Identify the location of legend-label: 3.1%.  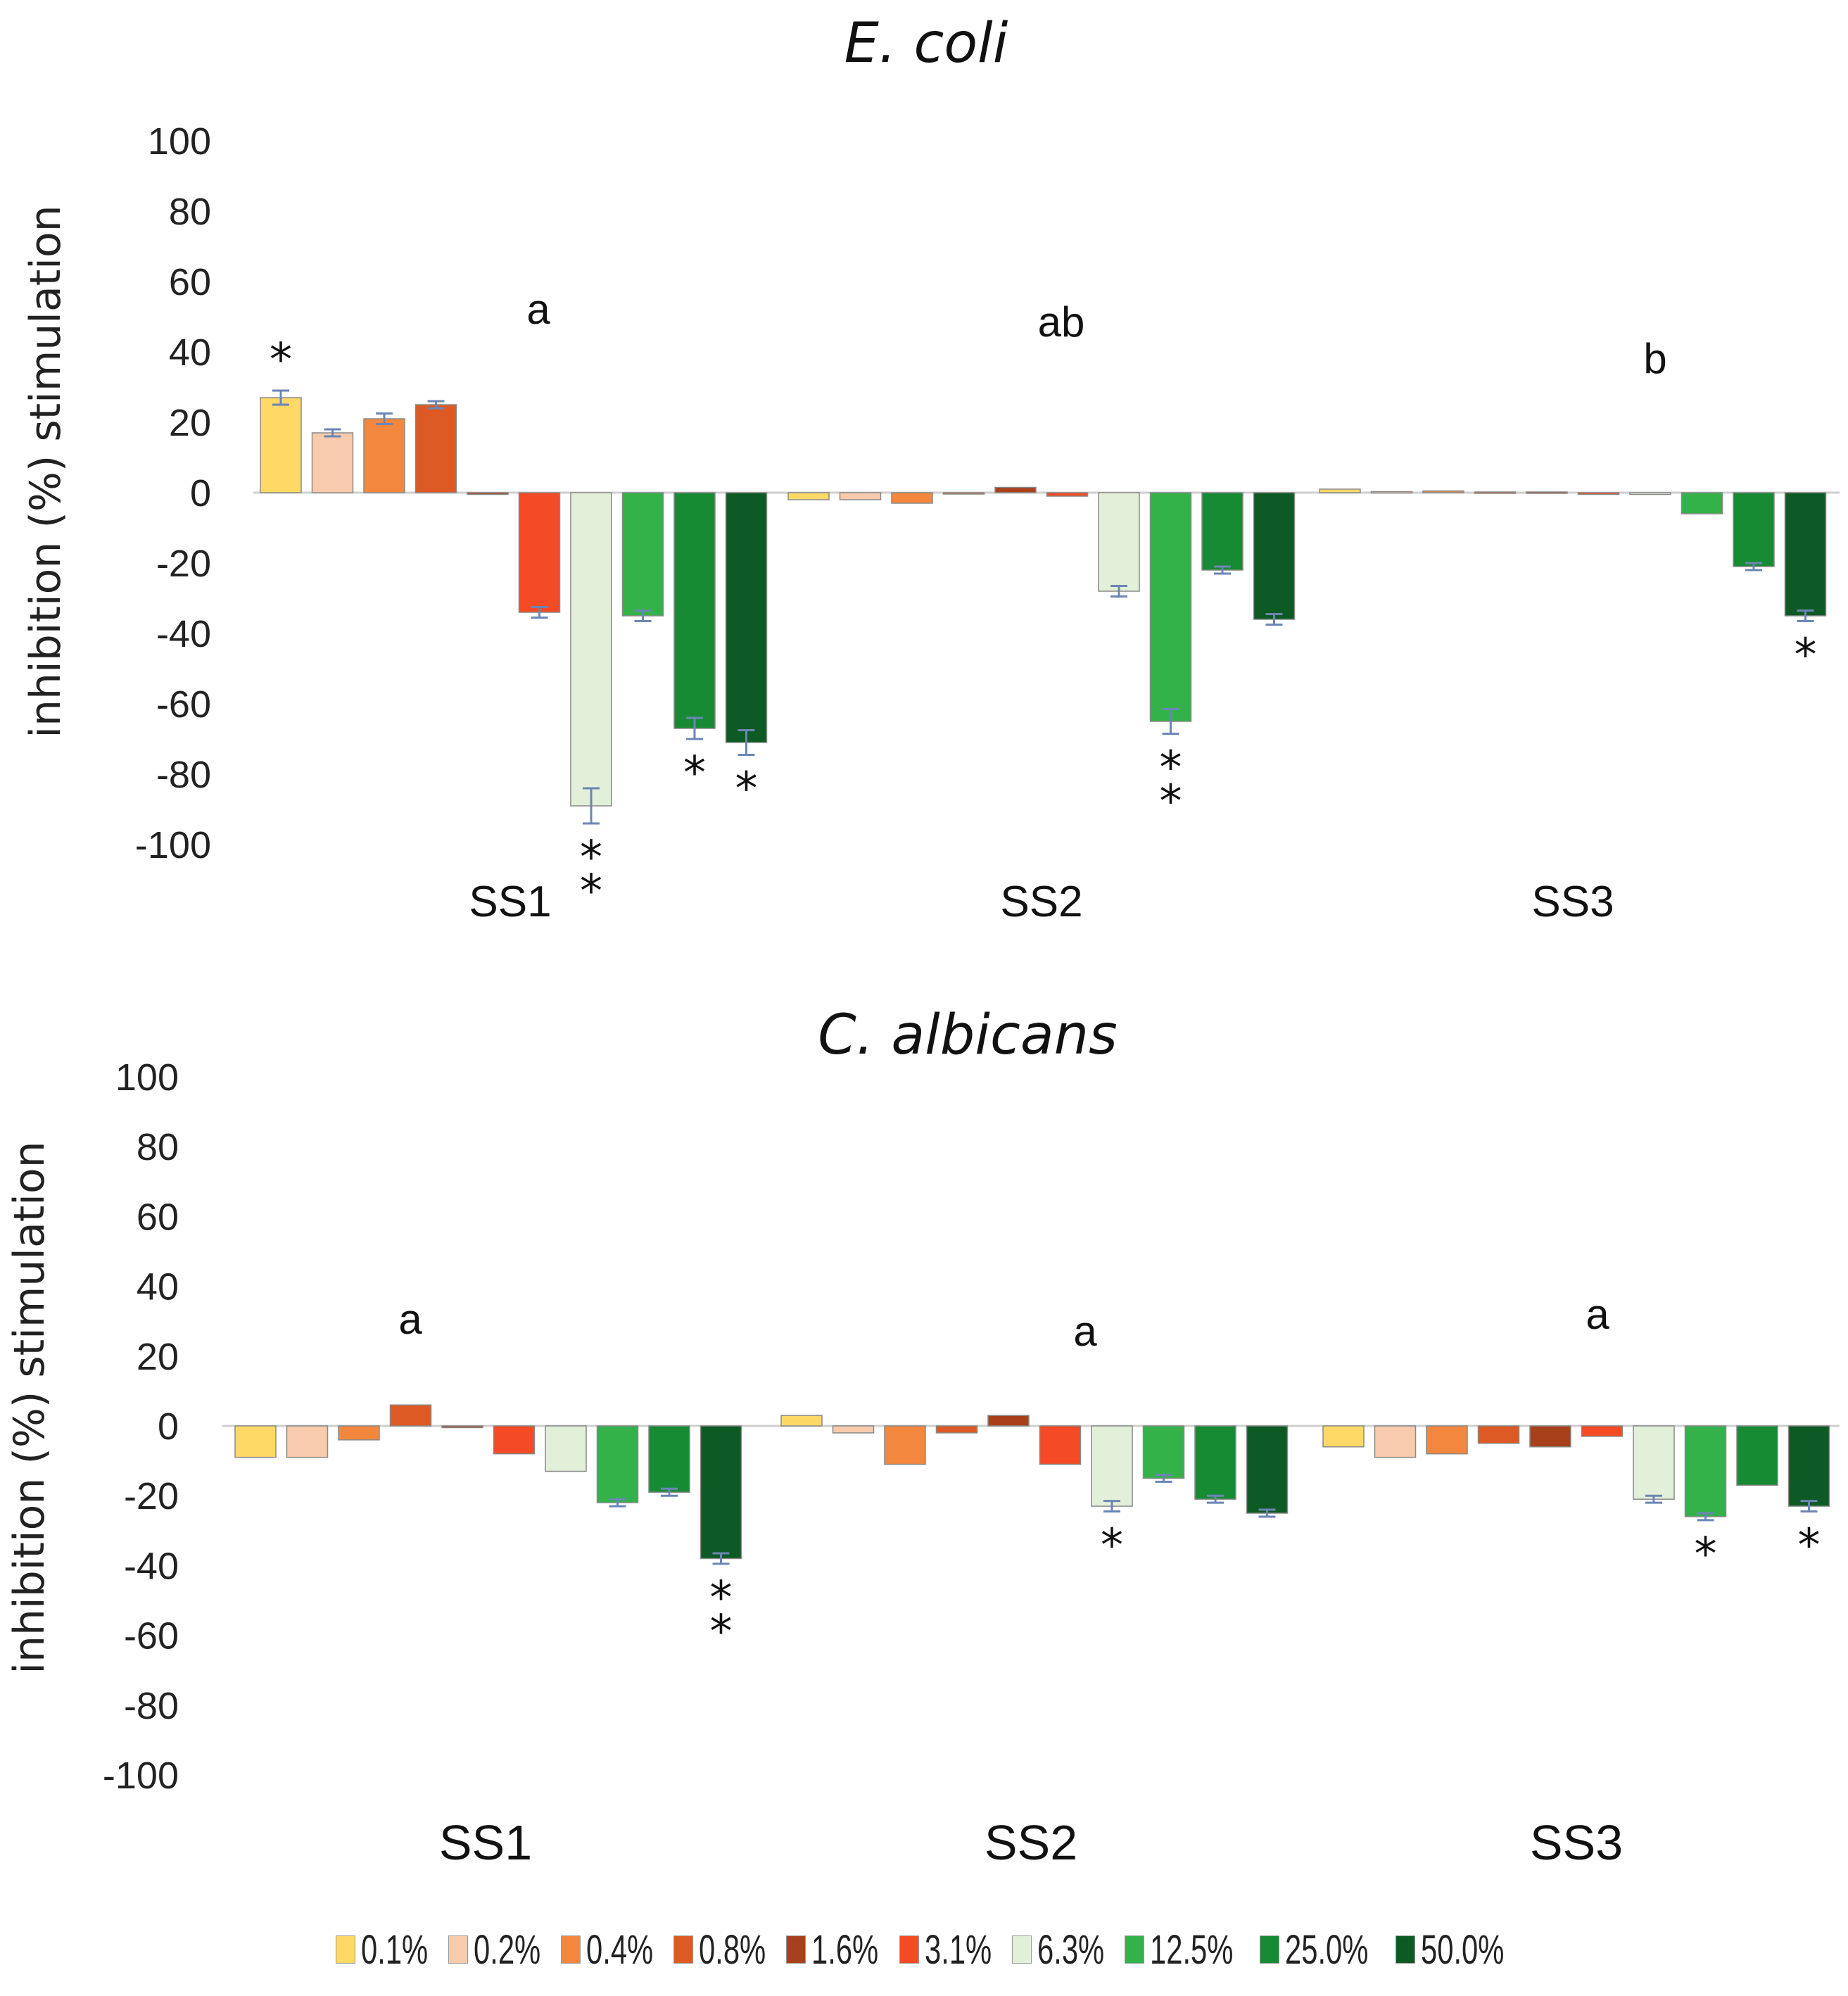
(958, 1949).